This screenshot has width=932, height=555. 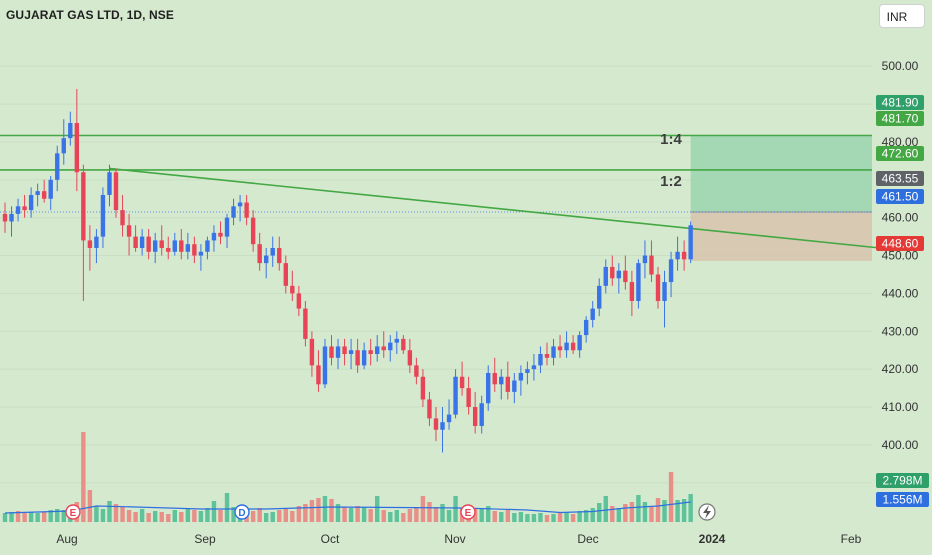 What do you see at coordinates (781, 236) in the screenshot?
I see `stop-zone` at bounding box center [781, 236].